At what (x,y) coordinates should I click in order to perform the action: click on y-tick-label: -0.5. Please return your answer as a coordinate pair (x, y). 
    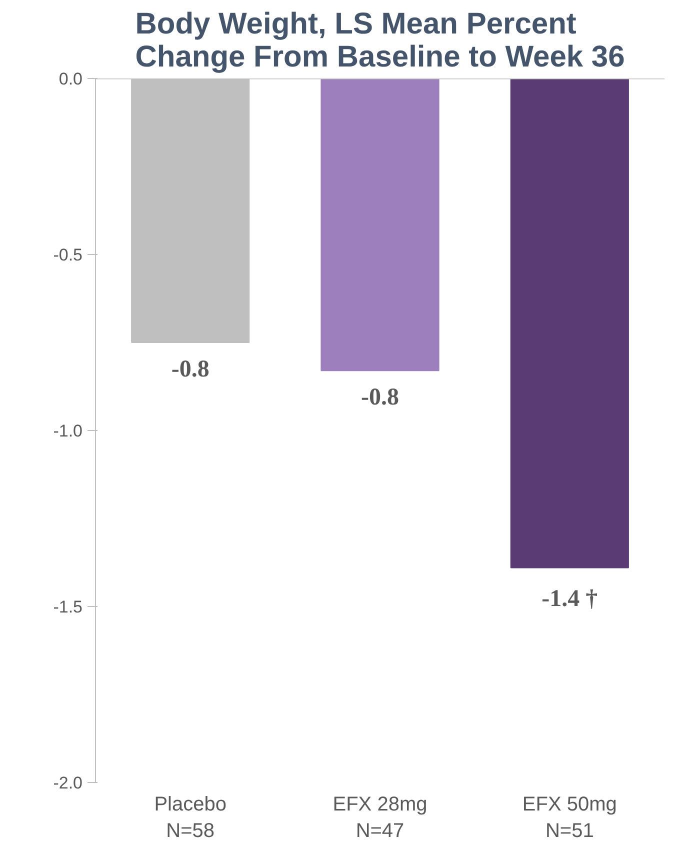
    Looking at the image, I should click on (68, 255).